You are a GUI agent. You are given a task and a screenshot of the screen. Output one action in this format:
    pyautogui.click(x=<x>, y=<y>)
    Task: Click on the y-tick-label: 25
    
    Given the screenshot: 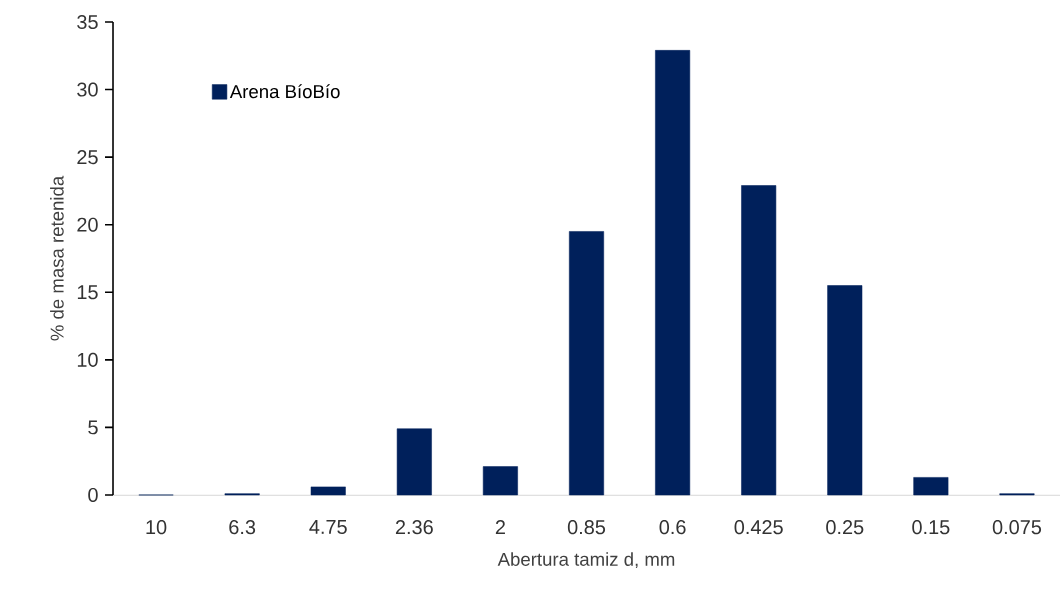 What is the action you would take?
    pyautogui.click(x=87, y=157)
    